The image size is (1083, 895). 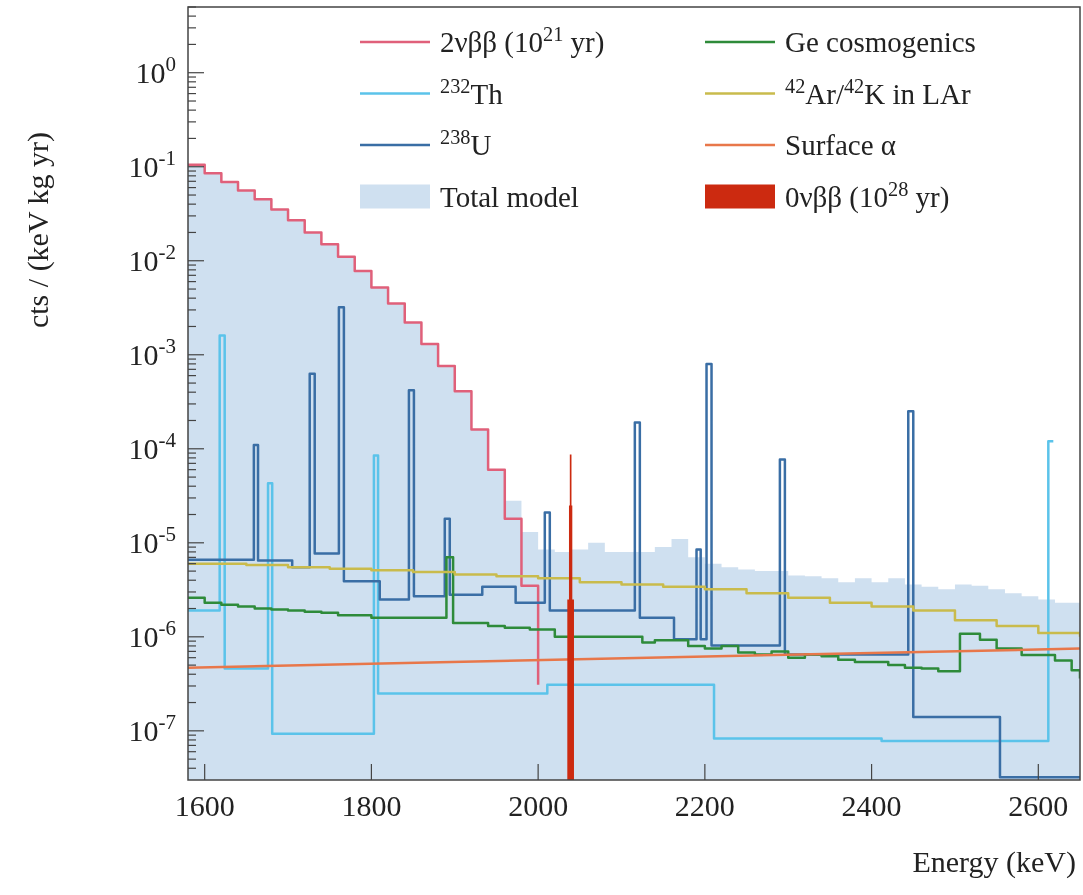 I want to click on y-tick-label: 10$^{-6}$, so click(x=152, y=635).